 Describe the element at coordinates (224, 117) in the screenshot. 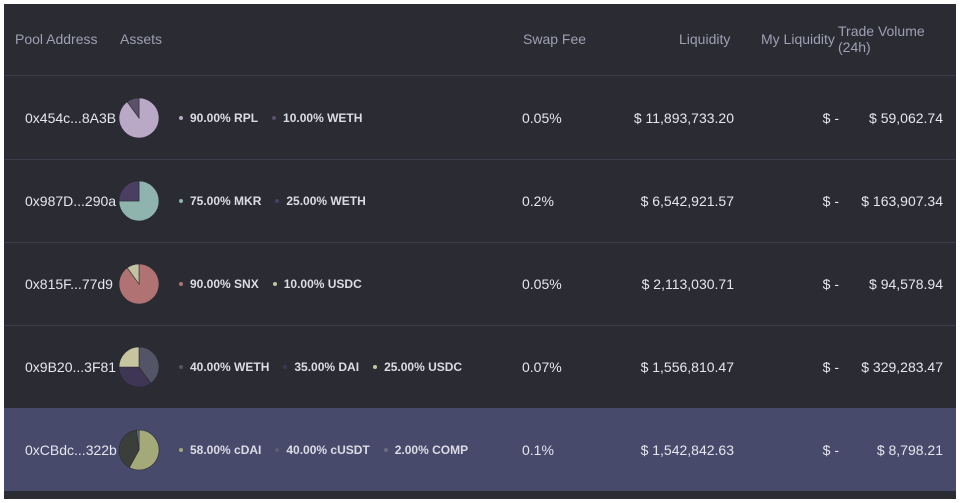

I see `asset-label: 90.00% RPL` at that location.